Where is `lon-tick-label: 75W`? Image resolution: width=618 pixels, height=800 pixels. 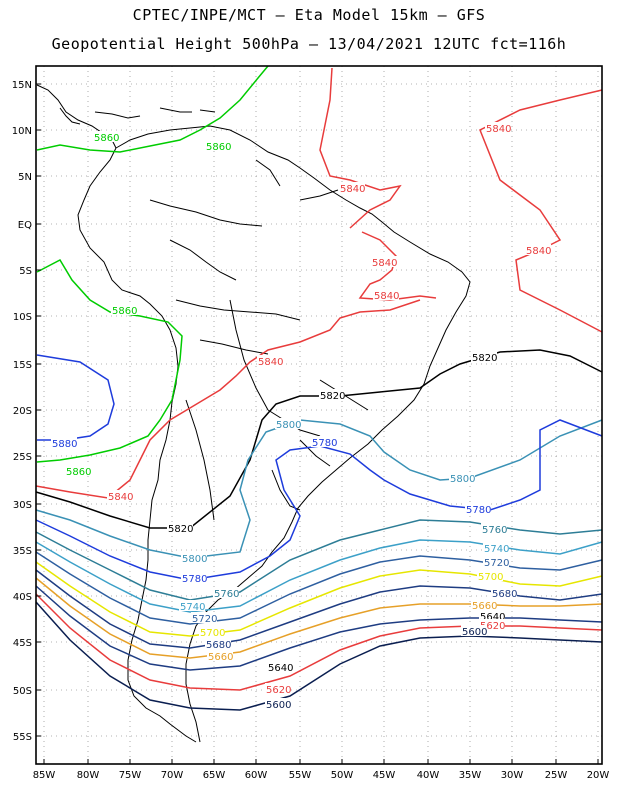
lon-tick-label: 75W is located at coordinates (130, 775).